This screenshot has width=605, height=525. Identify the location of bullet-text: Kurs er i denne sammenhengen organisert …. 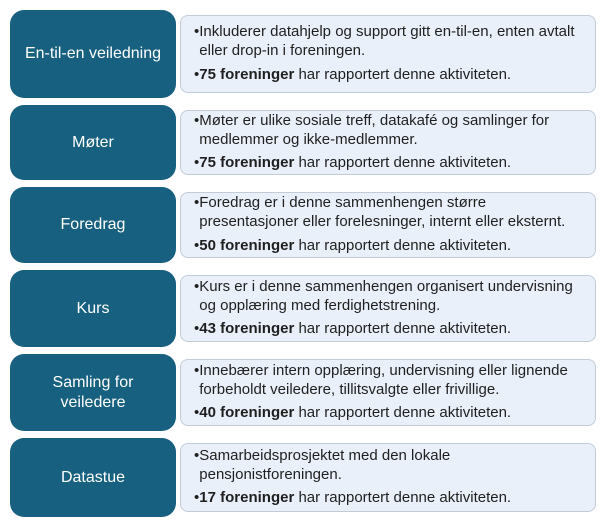
(386, 295).